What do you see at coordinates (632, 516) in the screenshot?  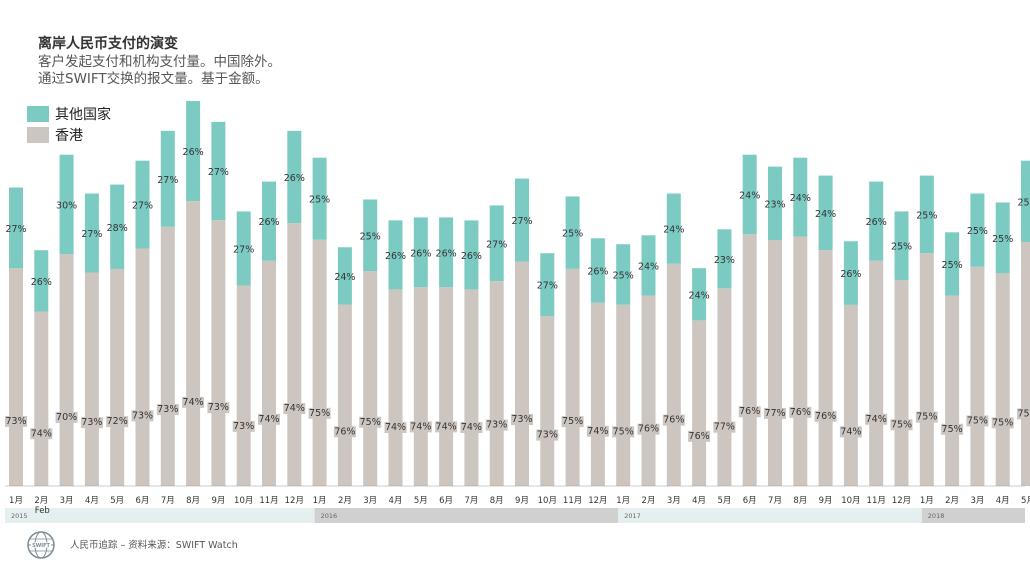 I see `year-label-2017: 2017` at bounding box center [632, 516].